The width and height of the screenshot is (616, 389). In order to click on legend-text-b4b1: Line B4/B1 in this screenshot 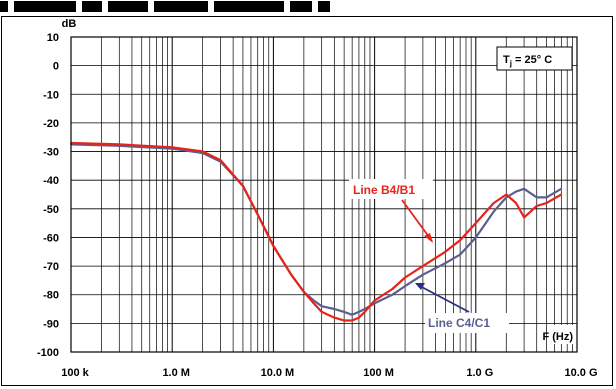, I will do `click(384, 190)`.